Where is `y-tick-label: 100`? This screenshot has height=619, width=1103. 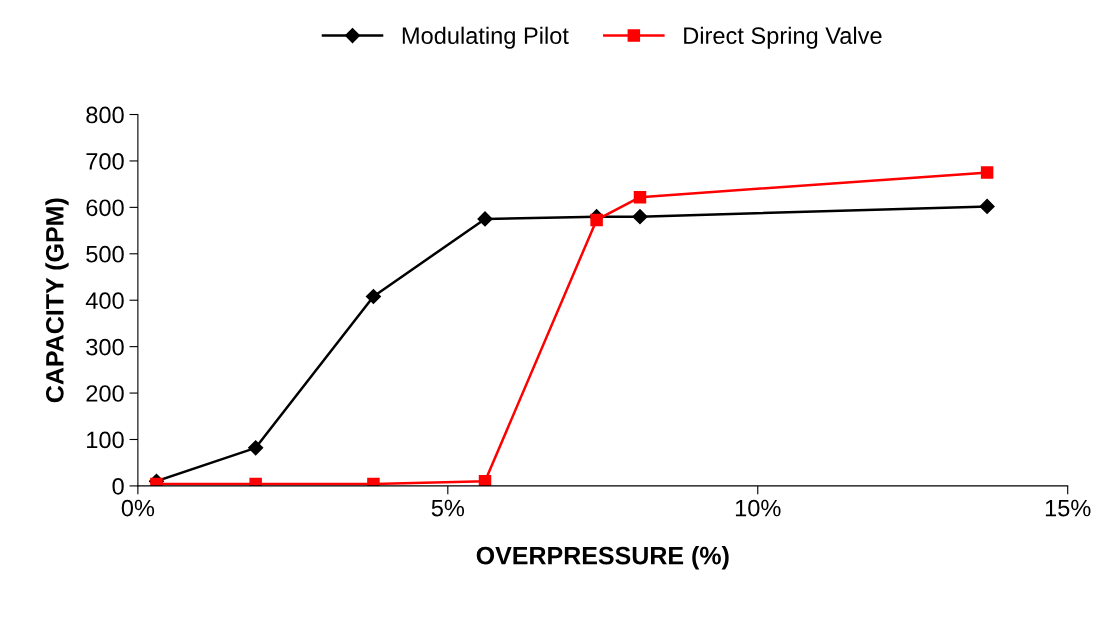 y-tick-label: 100 is located at coordinates (105, 440).